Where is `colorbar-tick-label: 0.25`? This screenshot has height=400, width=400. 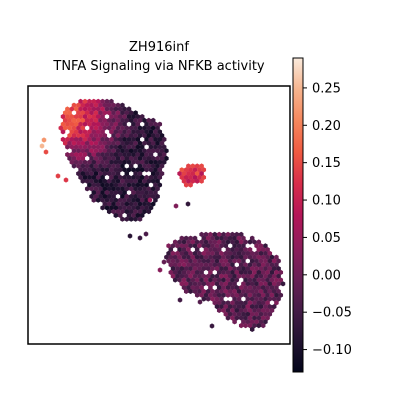
colorbar-tick-label: 0.25 is located at coordinates (326, 88).